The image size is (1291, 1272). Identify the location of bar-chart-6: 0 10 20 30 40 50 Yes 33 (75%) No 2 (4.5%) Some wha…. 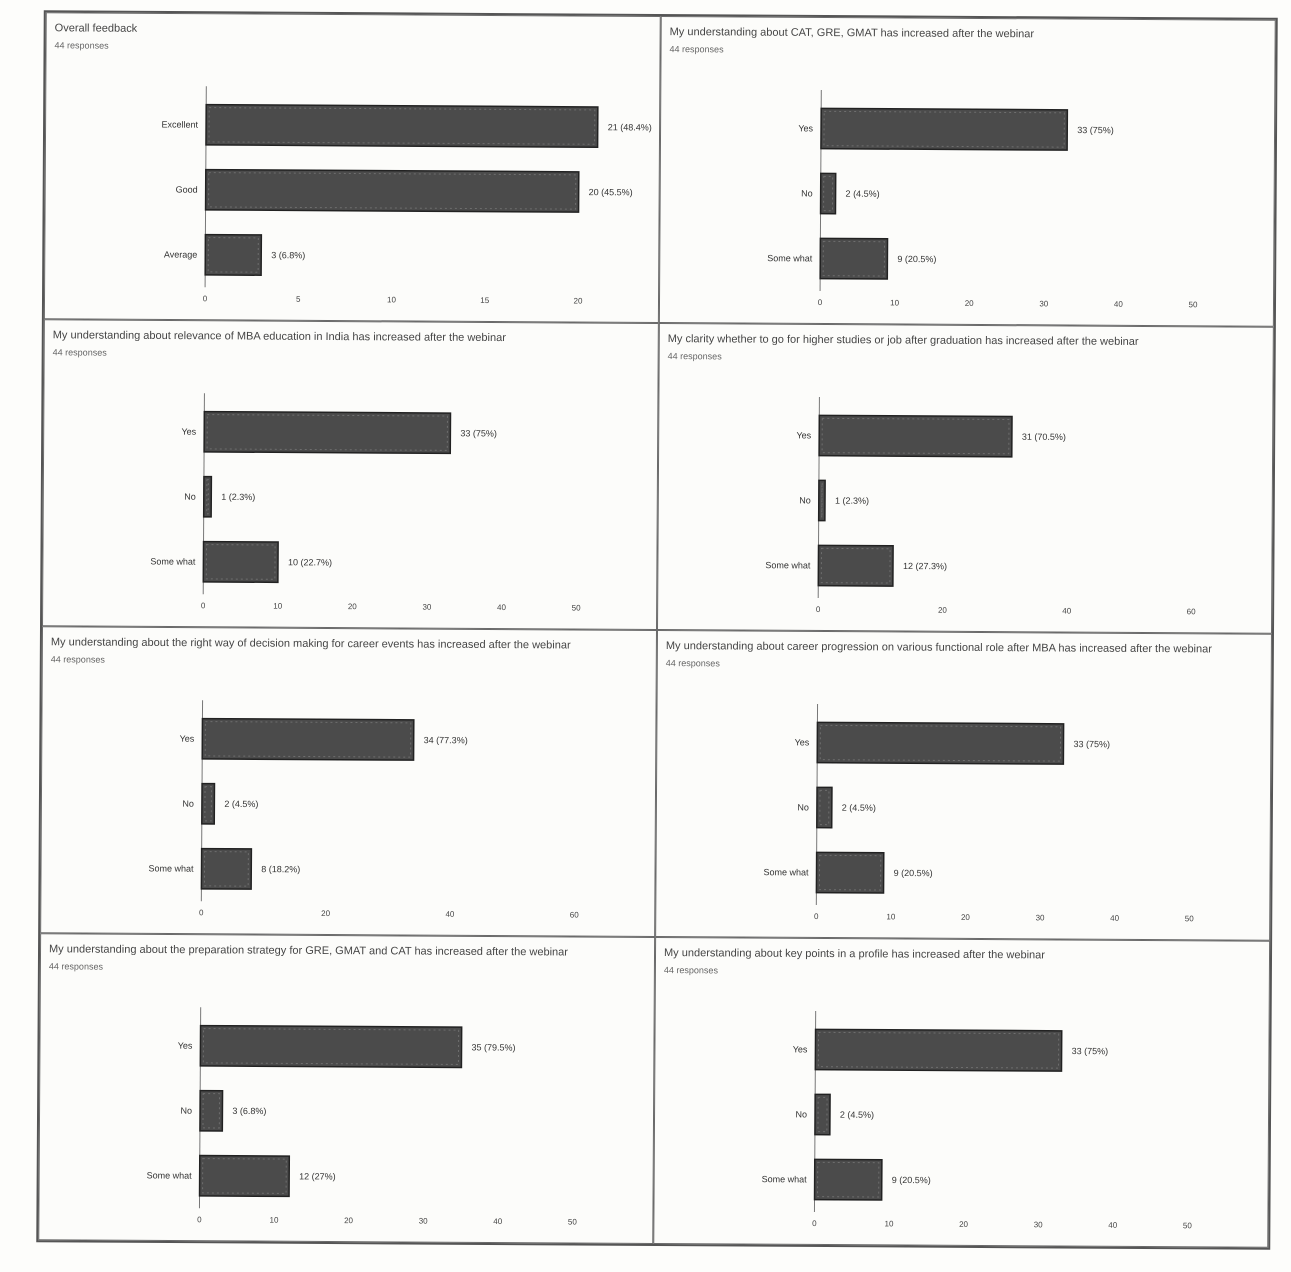
(979, 813).